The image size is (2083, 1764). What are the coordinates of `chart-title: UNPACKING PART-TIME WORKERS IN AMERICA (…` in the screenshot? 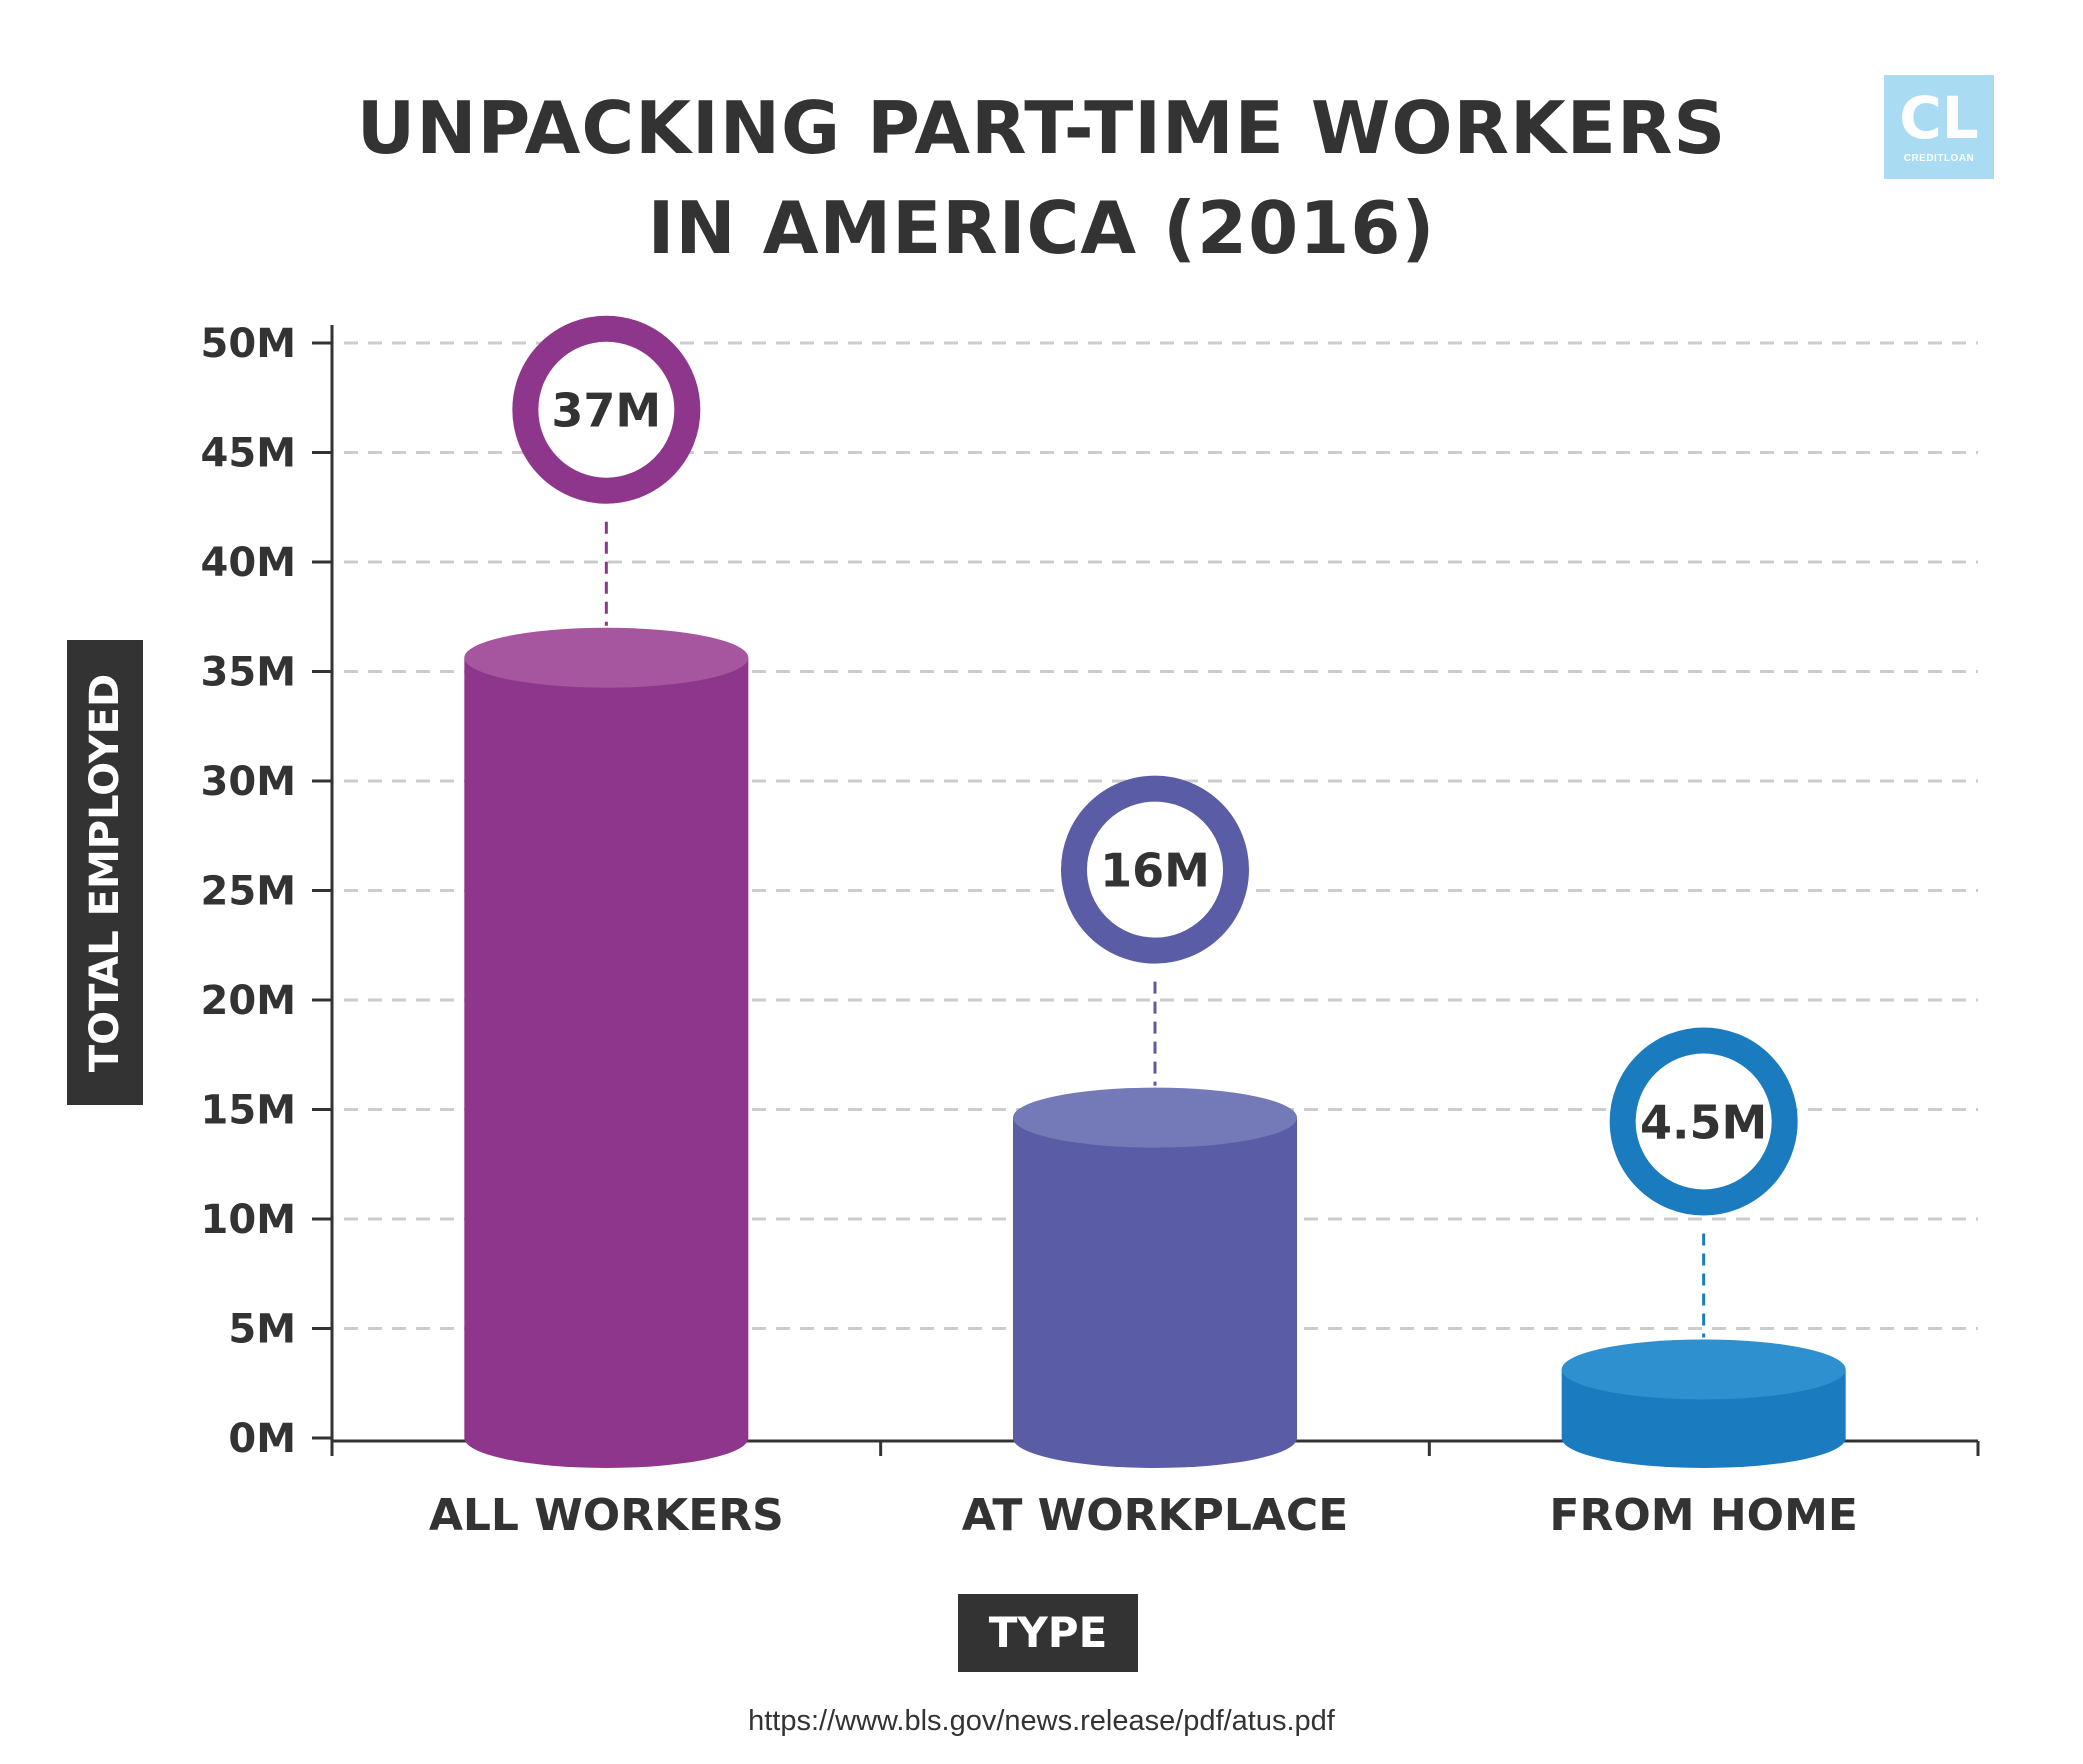 It's located at (1041, 178).